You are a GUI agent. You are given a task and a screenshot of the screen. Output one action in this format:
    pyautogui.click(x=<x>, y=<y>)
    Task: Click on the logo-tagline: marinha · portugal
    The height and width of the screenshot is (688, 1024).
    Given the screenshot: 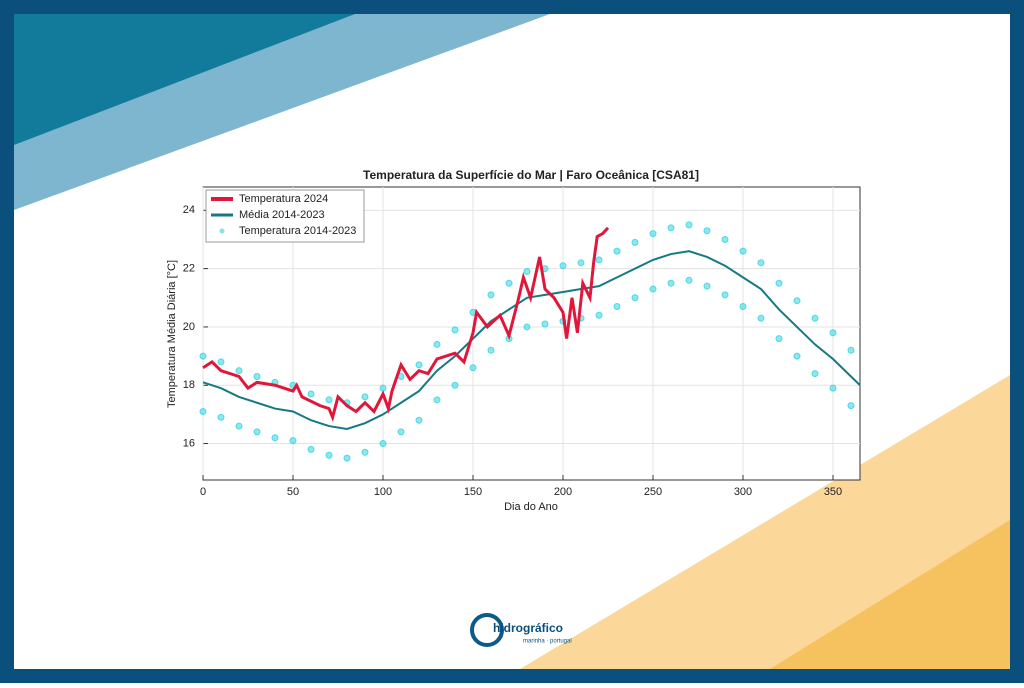 What is the action you would take?
    pyautogui.click(x=547, y=642)
    